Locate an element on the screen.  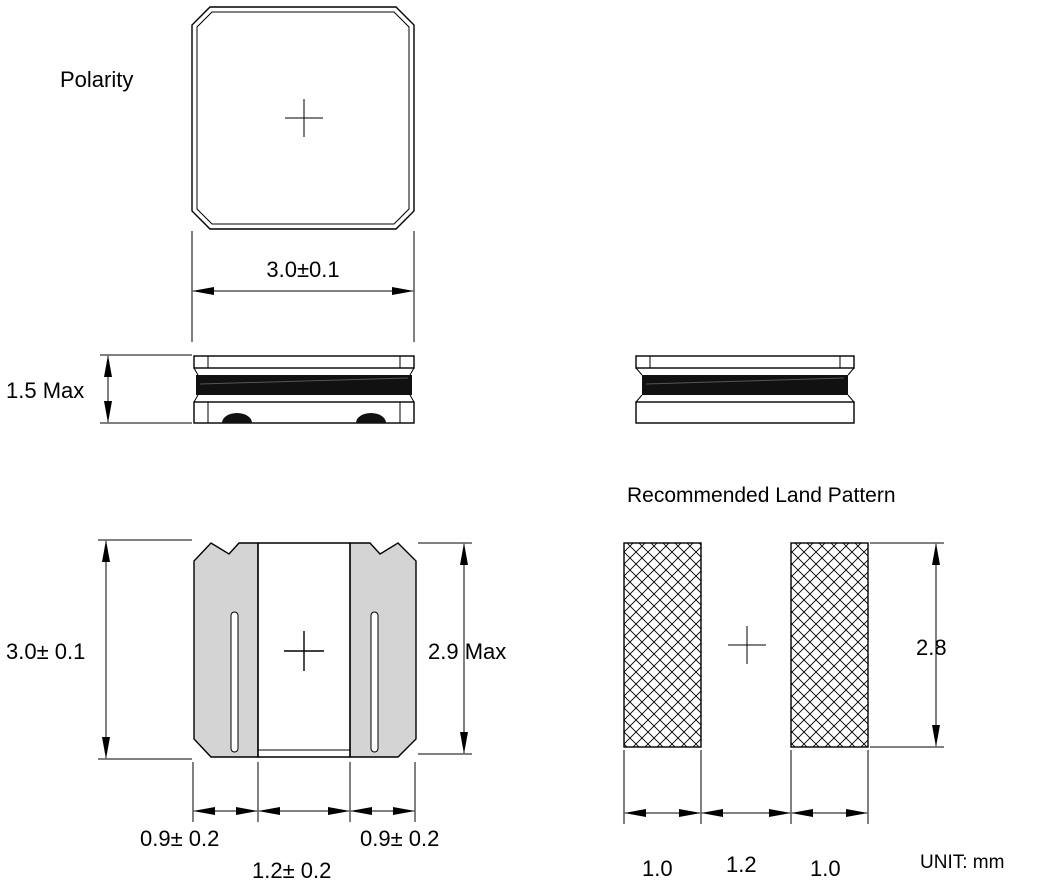
top-view: Polarity 3.0±0.1 is located at coordinates (237, 174).